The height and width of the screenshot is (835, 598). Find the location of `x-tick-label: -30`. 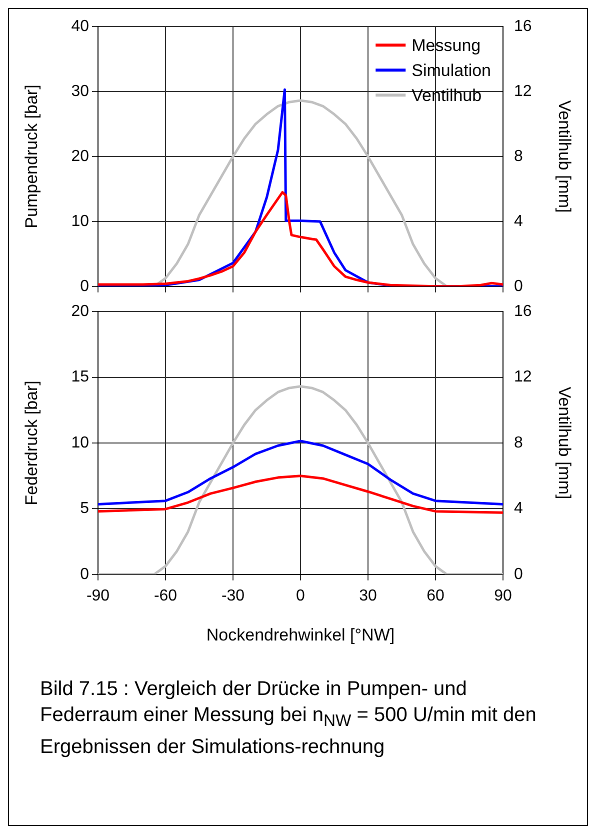

x-tick-label: -30 is located at coordinates (233, 595).